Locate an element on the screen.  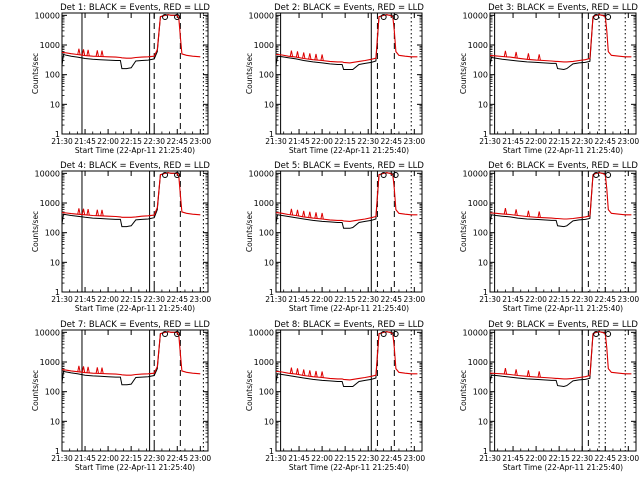
lld-series-line is located at coordinates (347, 197).